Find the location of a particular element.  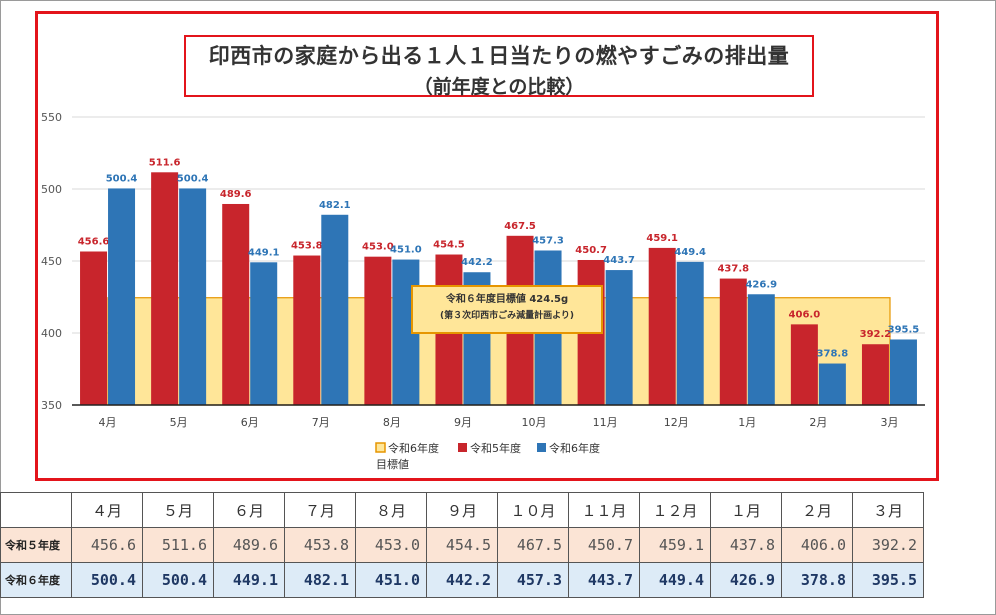

table-cell: 453.8 is located at coordinates (320, 545).